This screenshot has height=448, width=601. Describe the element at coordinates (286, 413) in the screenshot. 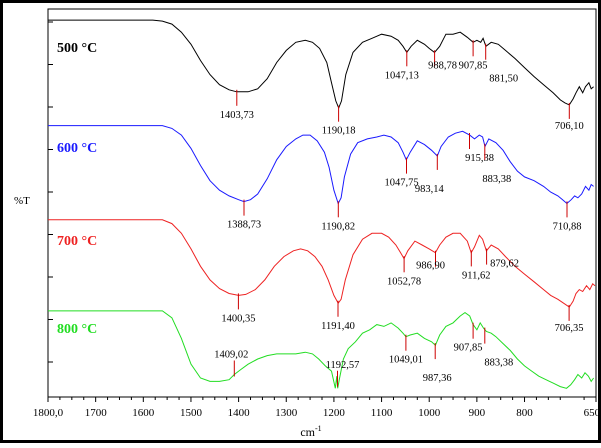

I see `x-tick-label: 1300` at that location.